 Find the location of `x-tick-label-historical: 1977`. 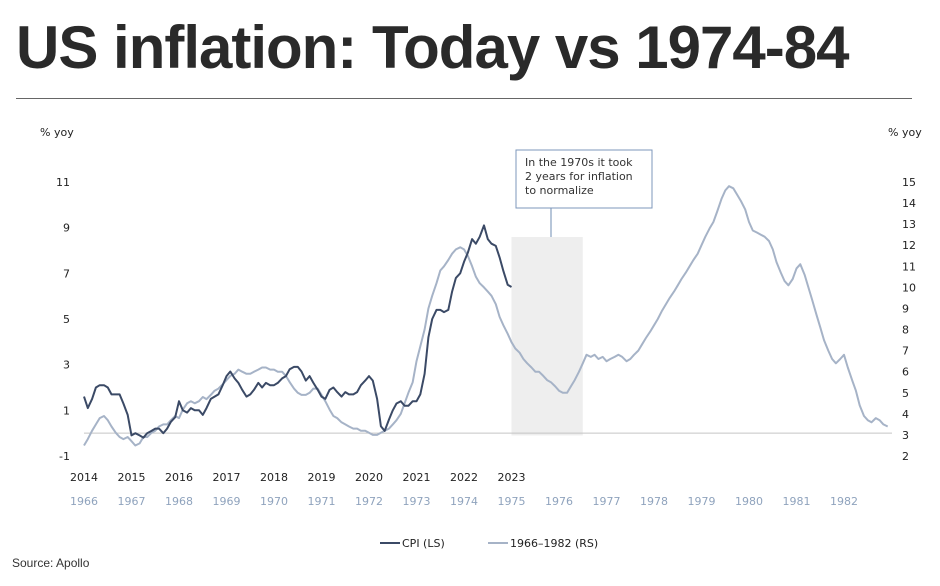

x-tick-label-historical: 1977 is located at coordinates (607, 501).